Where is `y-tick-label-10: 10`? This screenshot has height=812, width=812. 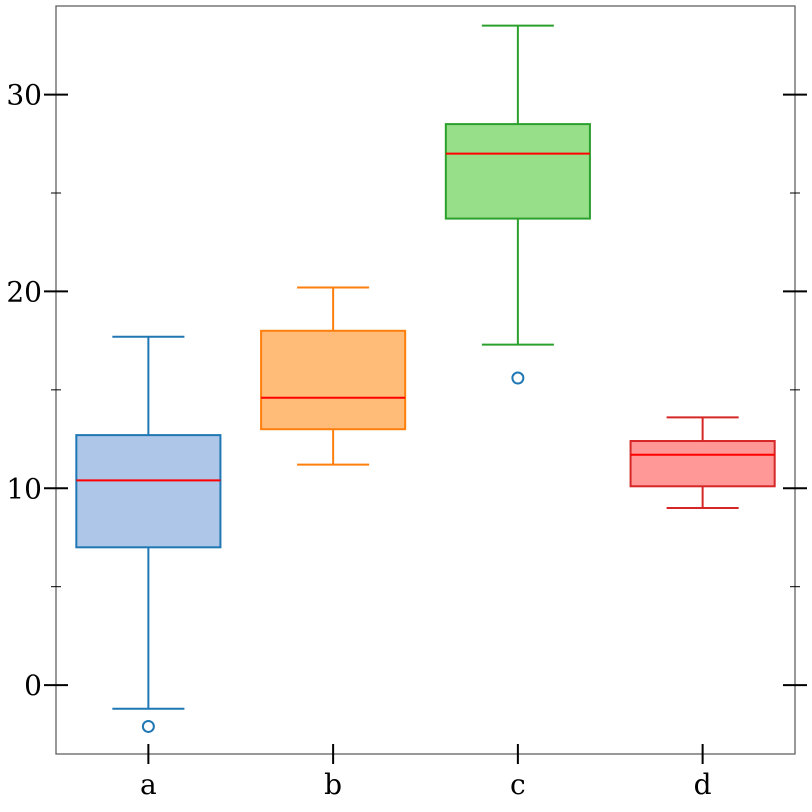 y-tick-label-10: 10 is located at coordinates (24, 488).